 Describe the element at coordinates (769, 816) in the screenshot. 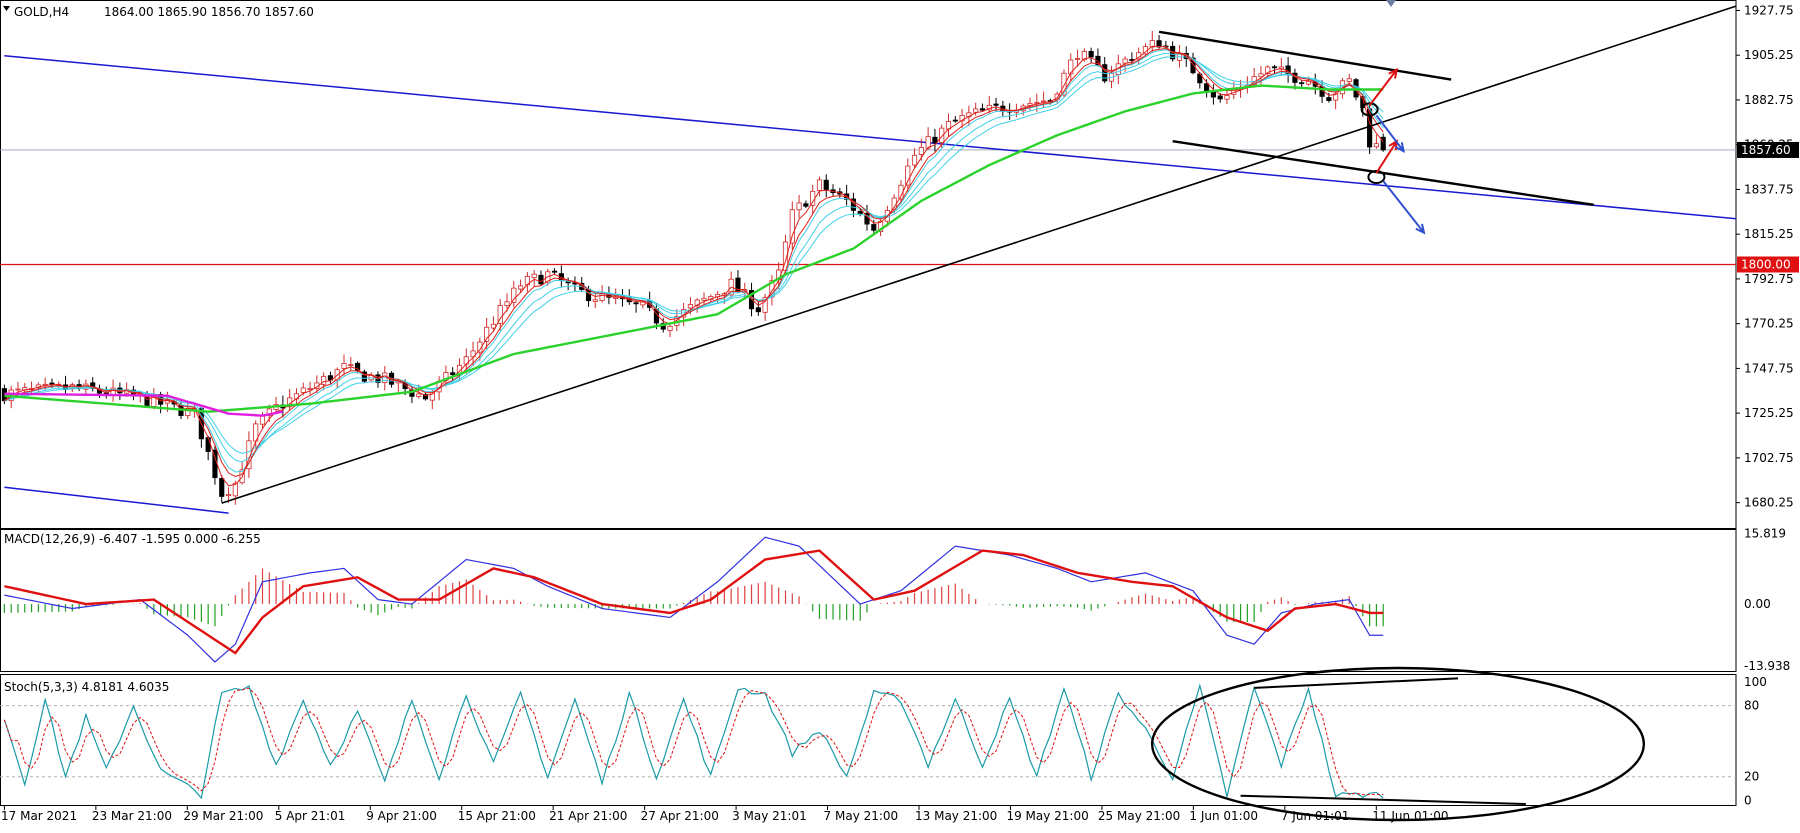

I see `time-tick-label: 3 May 21:01` at that location.